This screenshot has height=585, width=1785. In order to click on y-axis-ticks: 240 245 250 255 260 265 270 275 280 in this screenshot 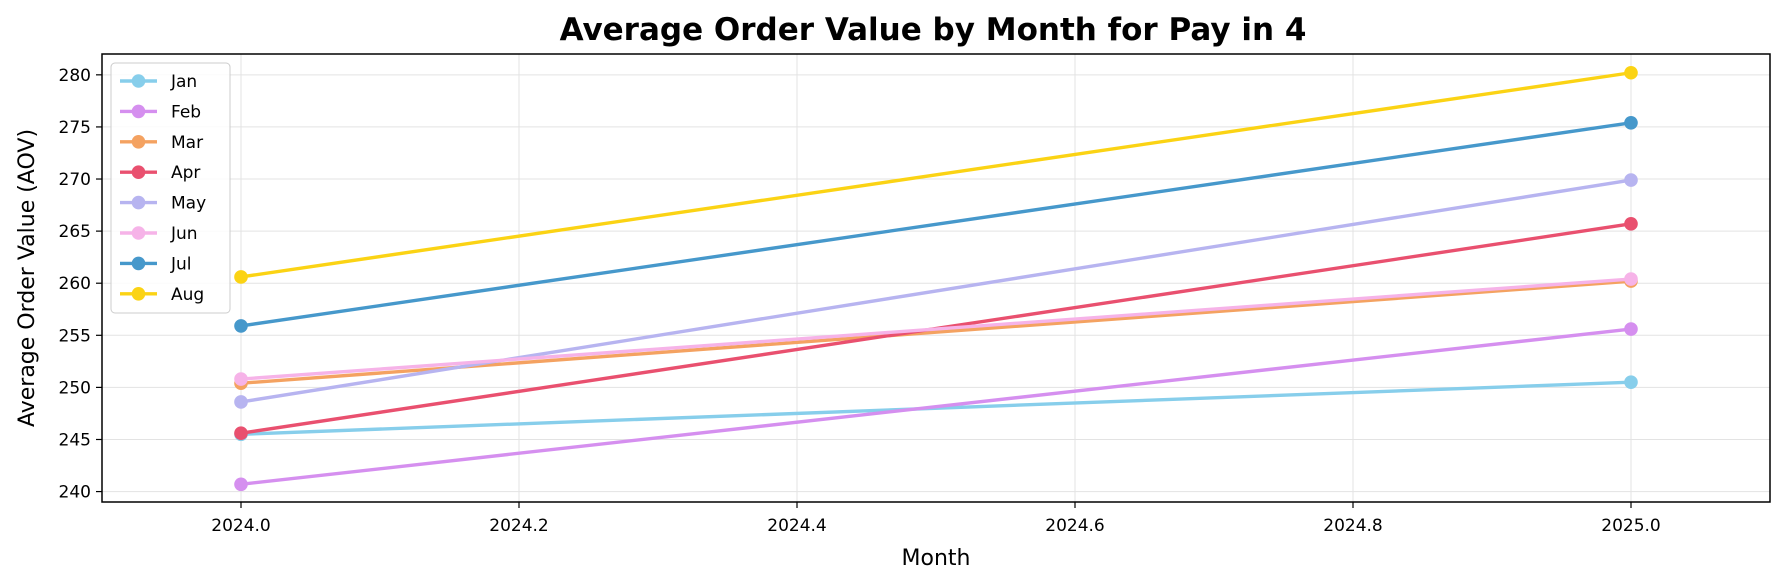, I will do `click(80, 284)`.